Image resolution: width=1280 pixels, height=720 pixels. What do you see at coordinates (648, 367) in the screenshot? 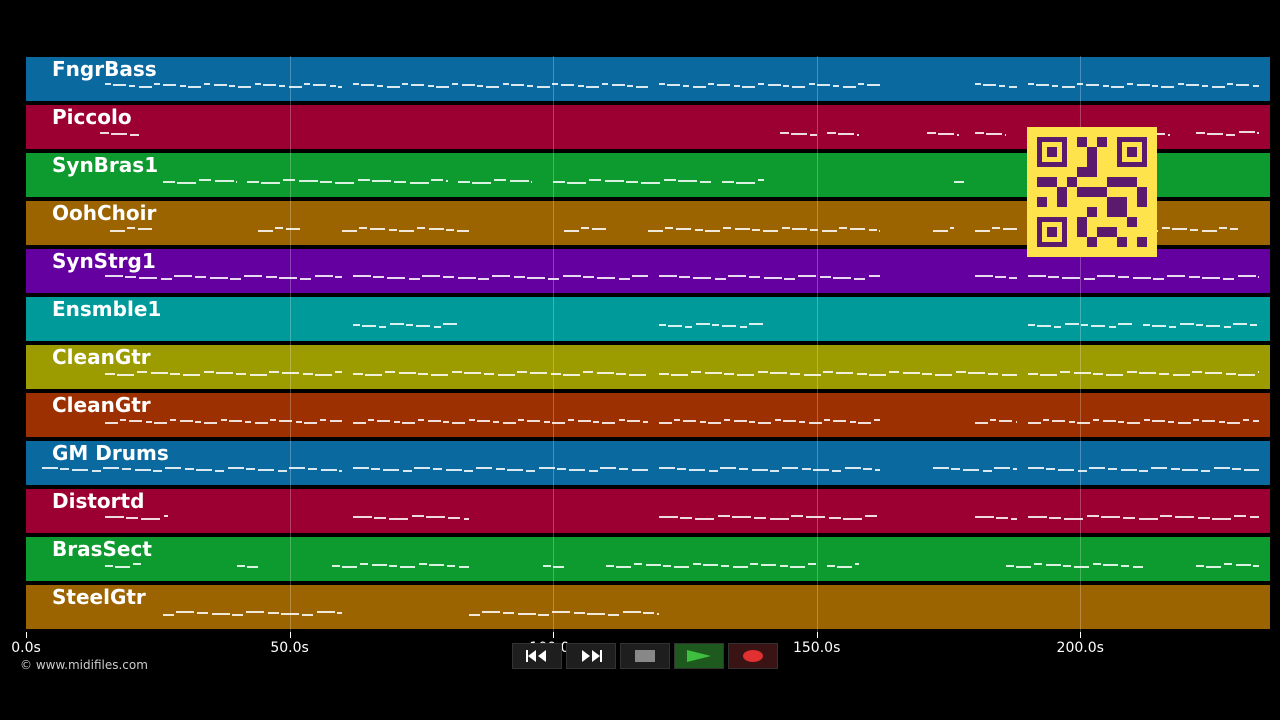
I see `track-row: CleanGtr` at bounding box center [648, 367].